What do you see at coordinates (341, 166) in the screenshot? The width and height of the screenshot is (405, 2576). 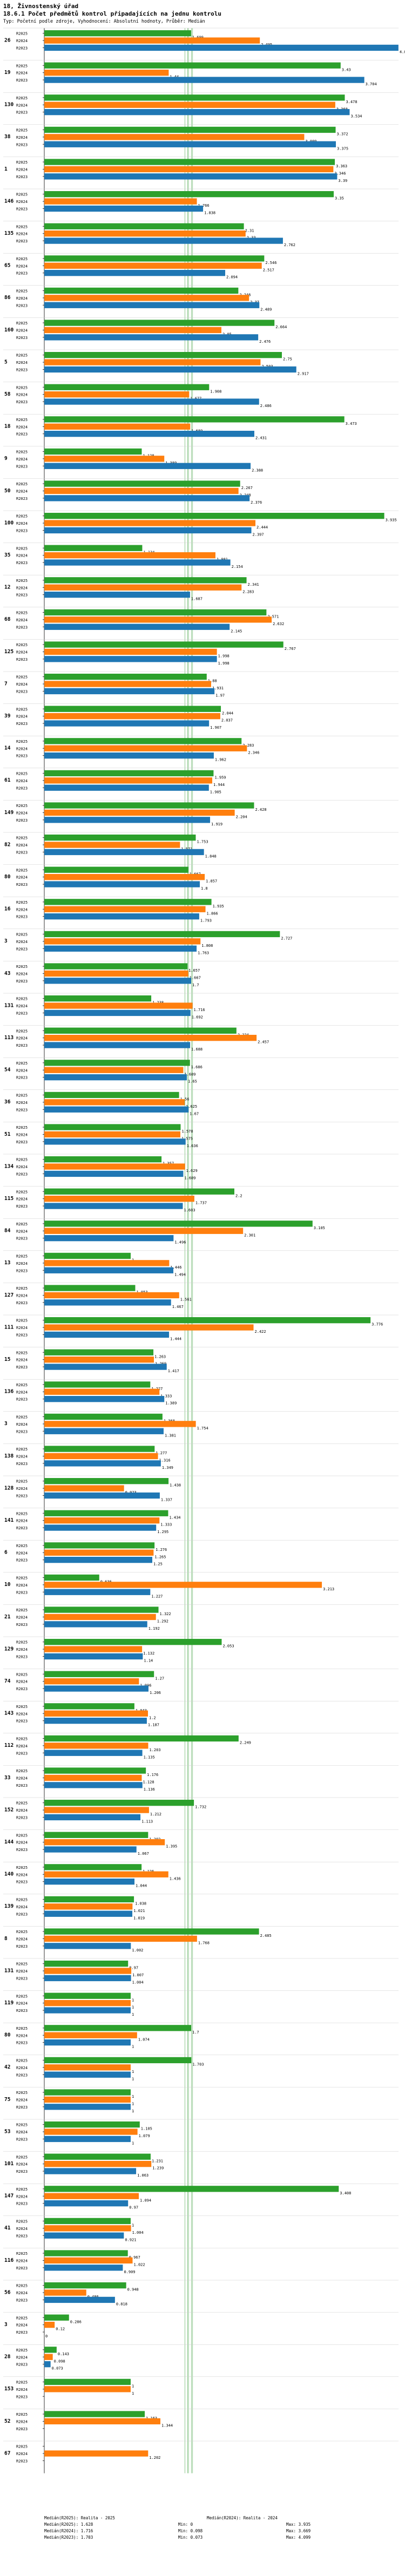 I see `data-label: 3.363` at bounding box center [341, 166].